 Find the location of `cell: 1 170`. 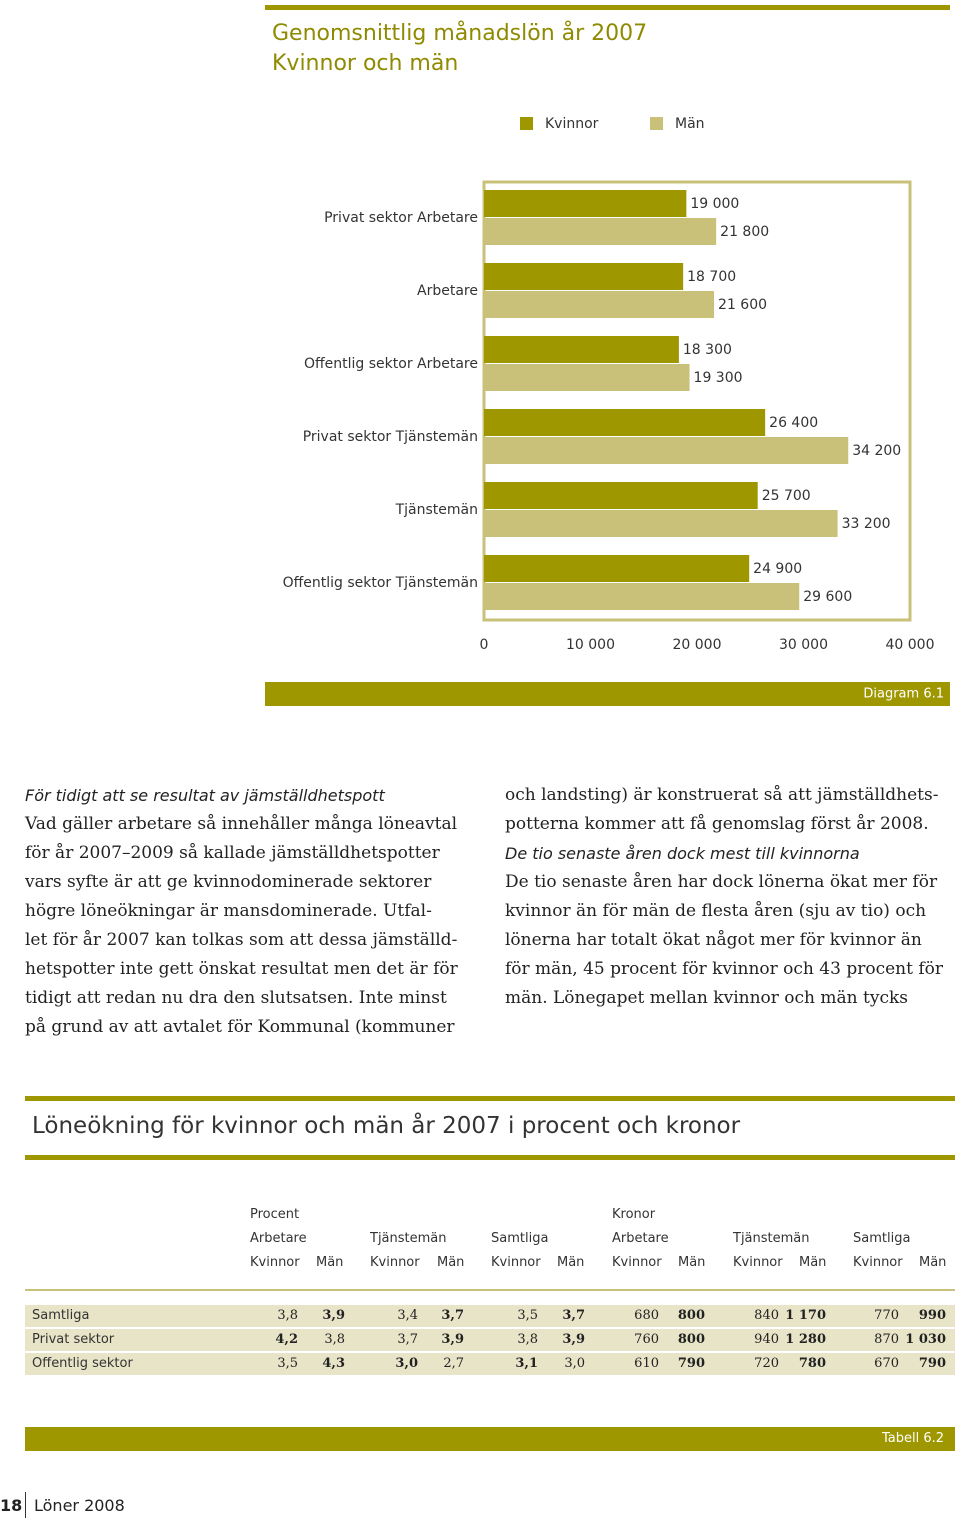

cell: 1 170 is located at coordinates (805, 1315).